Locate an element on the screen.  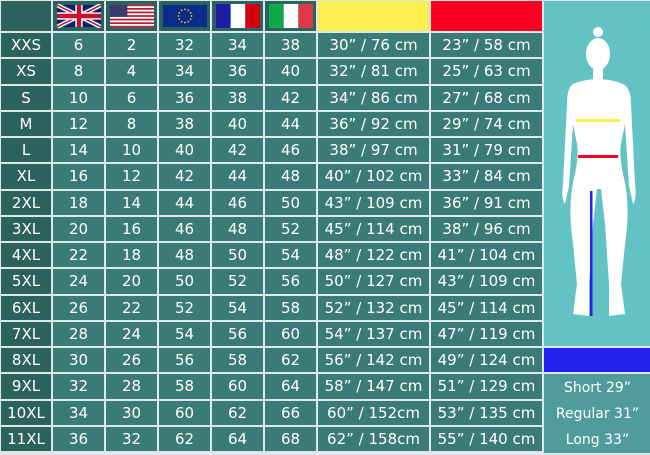
cell-uk: 8 is located at coordinates (78, 71).